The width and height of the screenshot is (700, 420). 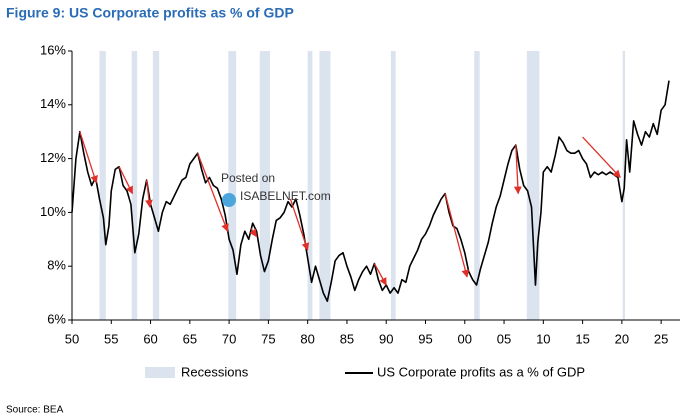 What do you see at coordinates (35, 410) in the screenshot?
I see `source: Source: BEA` at bounding box center [35, 410].